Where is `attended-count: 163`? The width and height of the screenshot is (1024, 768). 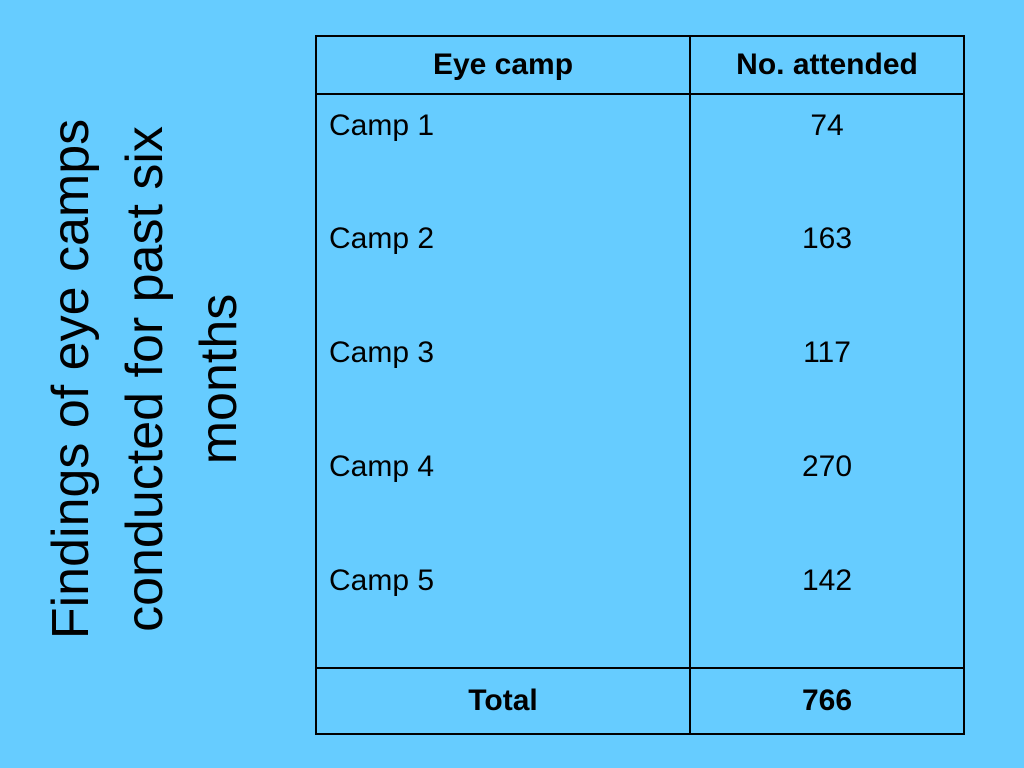 attended-count: 163 is located at coordinates (827, 265).